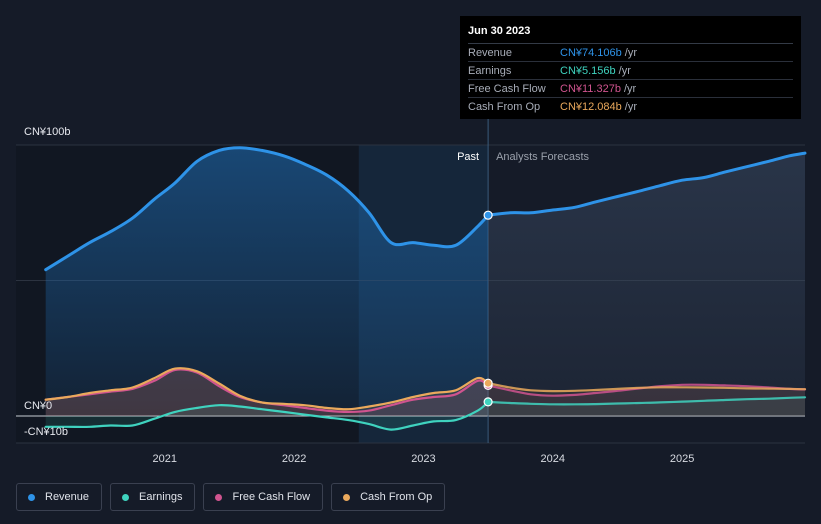  I want to click on tooltip-row-cash-from-op: Cash From Op CN¥12.084b/yr, so click(630, 106).